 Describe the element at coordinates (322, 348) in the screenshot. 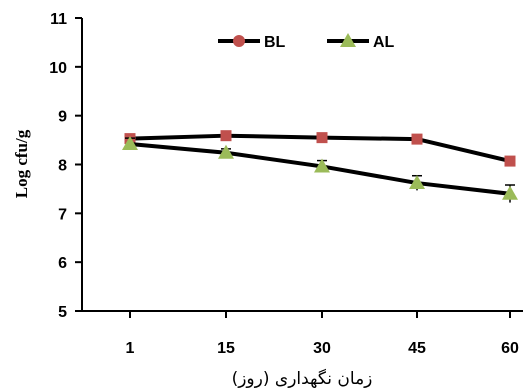

I see `x-tick-label: 30` at that location.